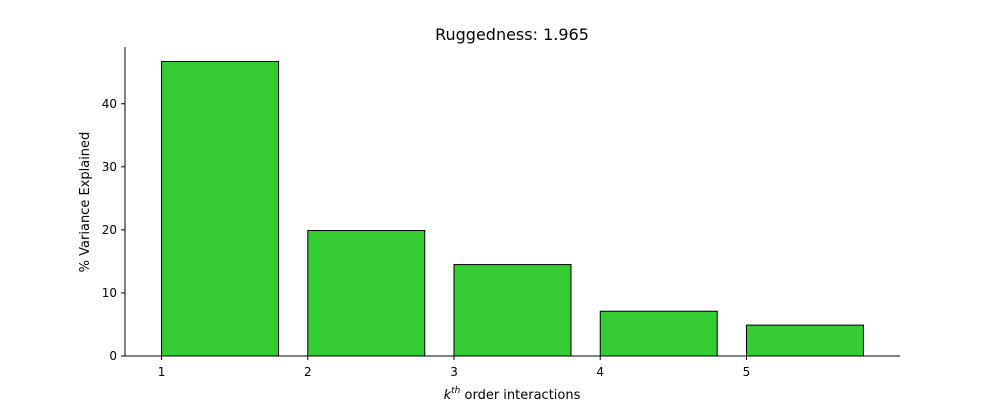 The image size is (1000, 400). I want to click on x-tick-label: 5, so click(747, 372).